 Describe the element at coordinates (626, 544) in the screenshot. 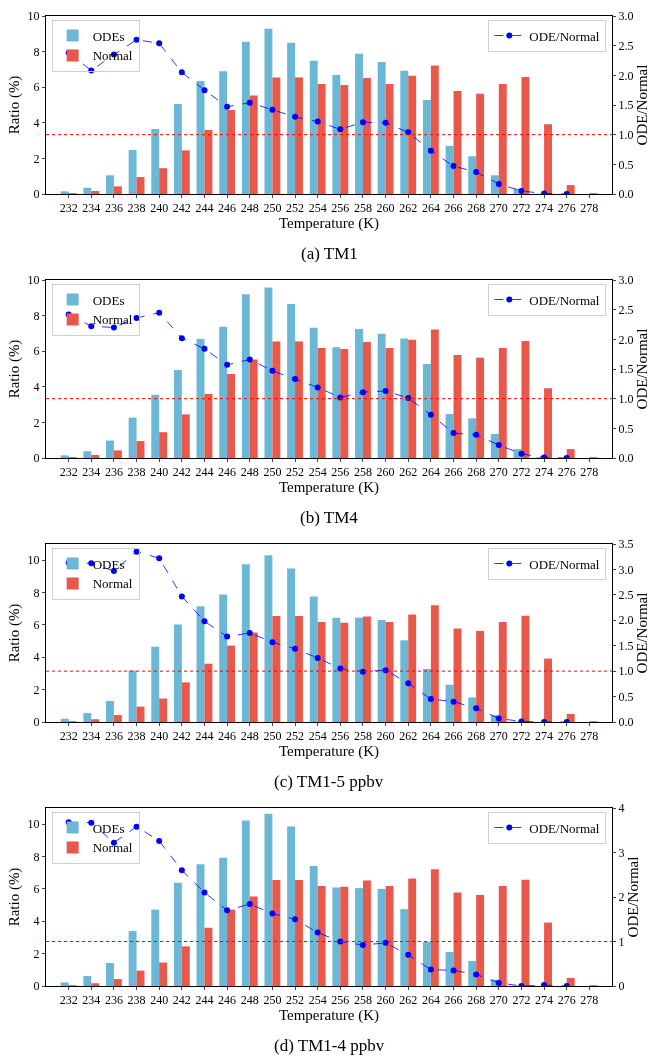

I see `y2-tick-label: 3.5` at that location.